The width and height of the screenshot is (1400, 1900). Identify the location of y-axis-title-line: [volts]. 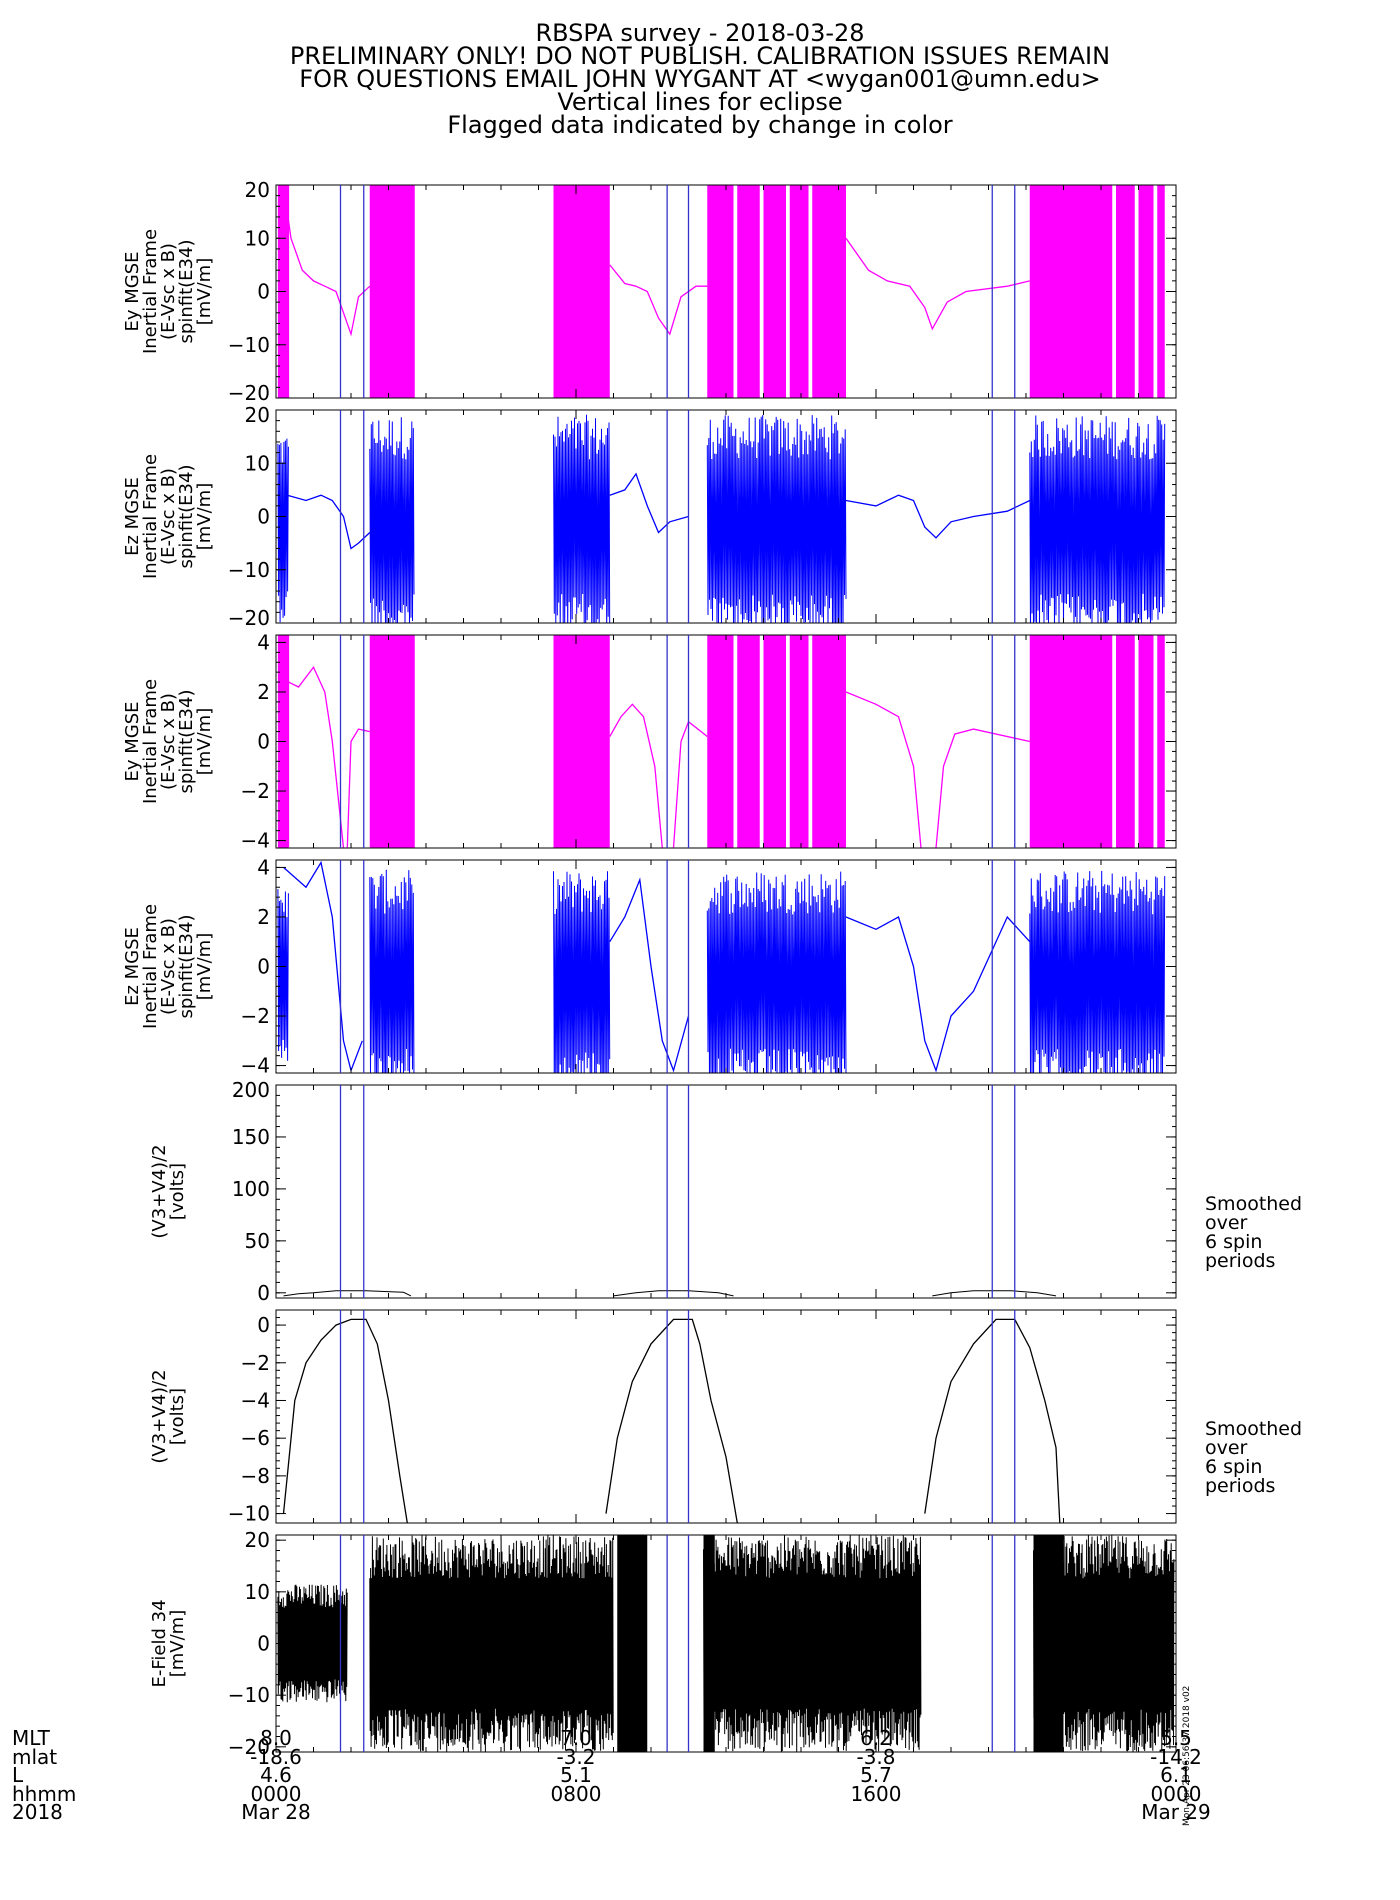
(177, 1416).